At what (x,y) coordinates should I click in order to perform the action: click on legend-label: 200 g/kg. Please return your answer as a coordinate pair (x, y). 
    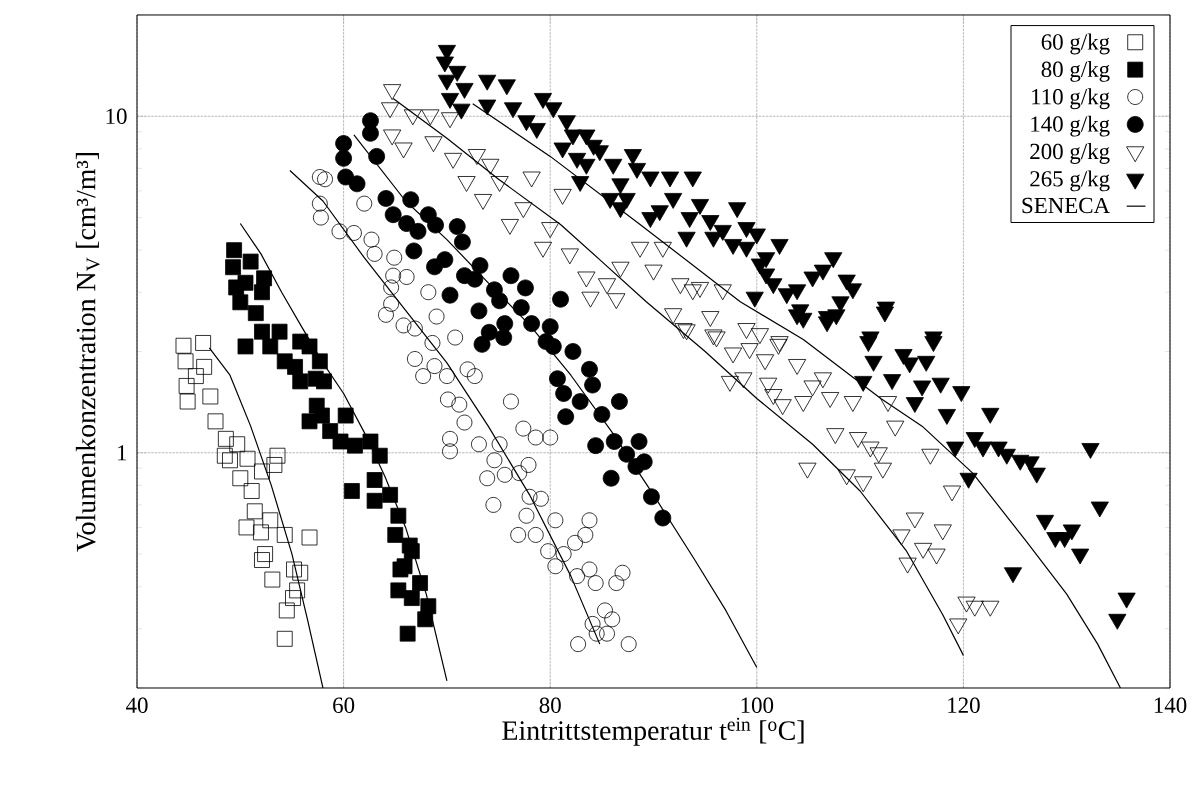
    Looking at the image, I should click on (1070, 153).